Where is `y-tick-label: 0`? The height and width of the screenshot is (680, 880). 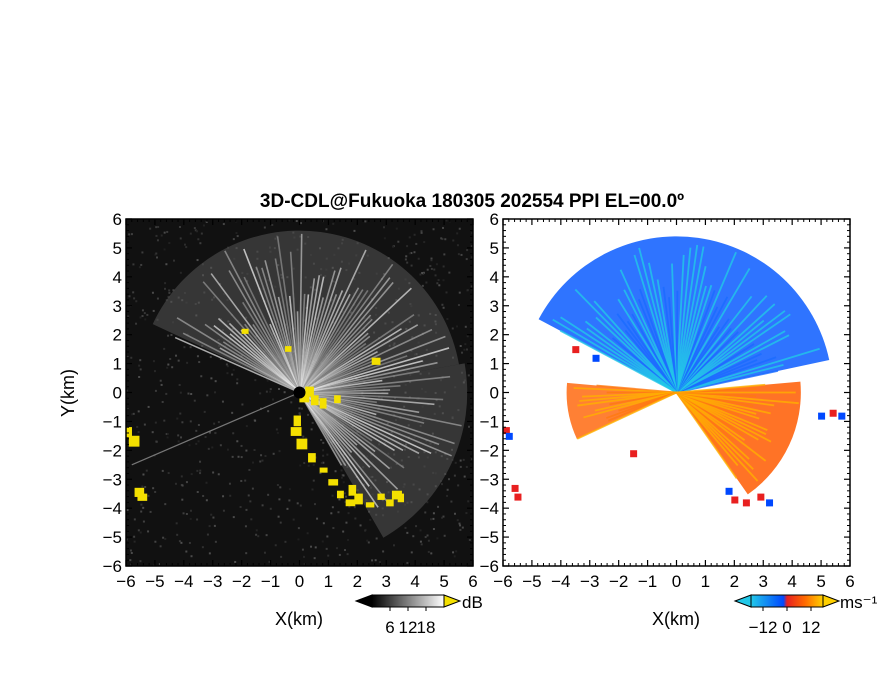 y-tick-label: 0 is located at coordinates (494, 393).